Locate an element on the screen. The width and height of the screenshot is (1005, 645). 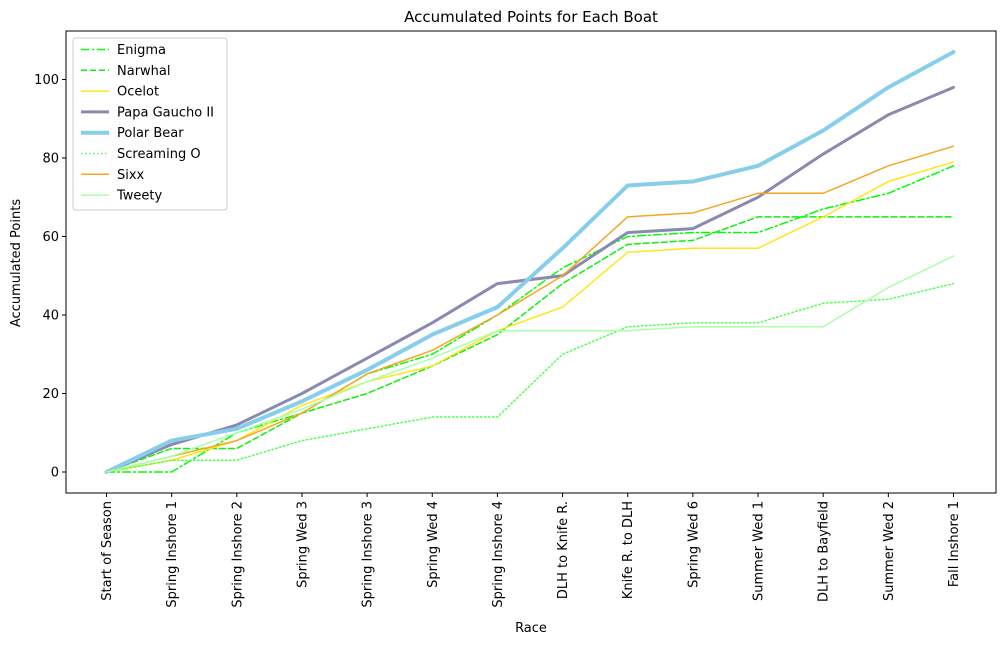
x-tick-label: Summer Wed 2 is located at coordinates (889, 551).